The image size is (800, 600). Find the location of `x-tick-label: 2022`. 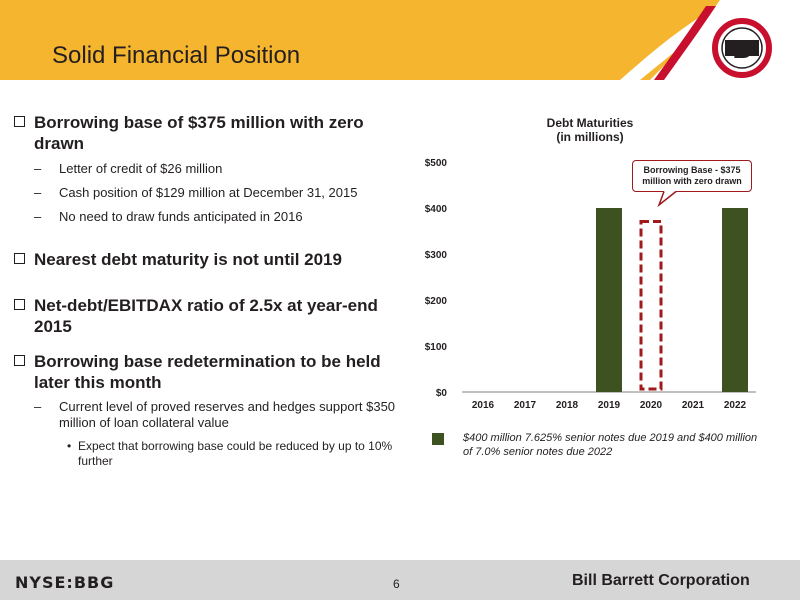

x-tick-label: 2022 is located at coordinates (735, 405).